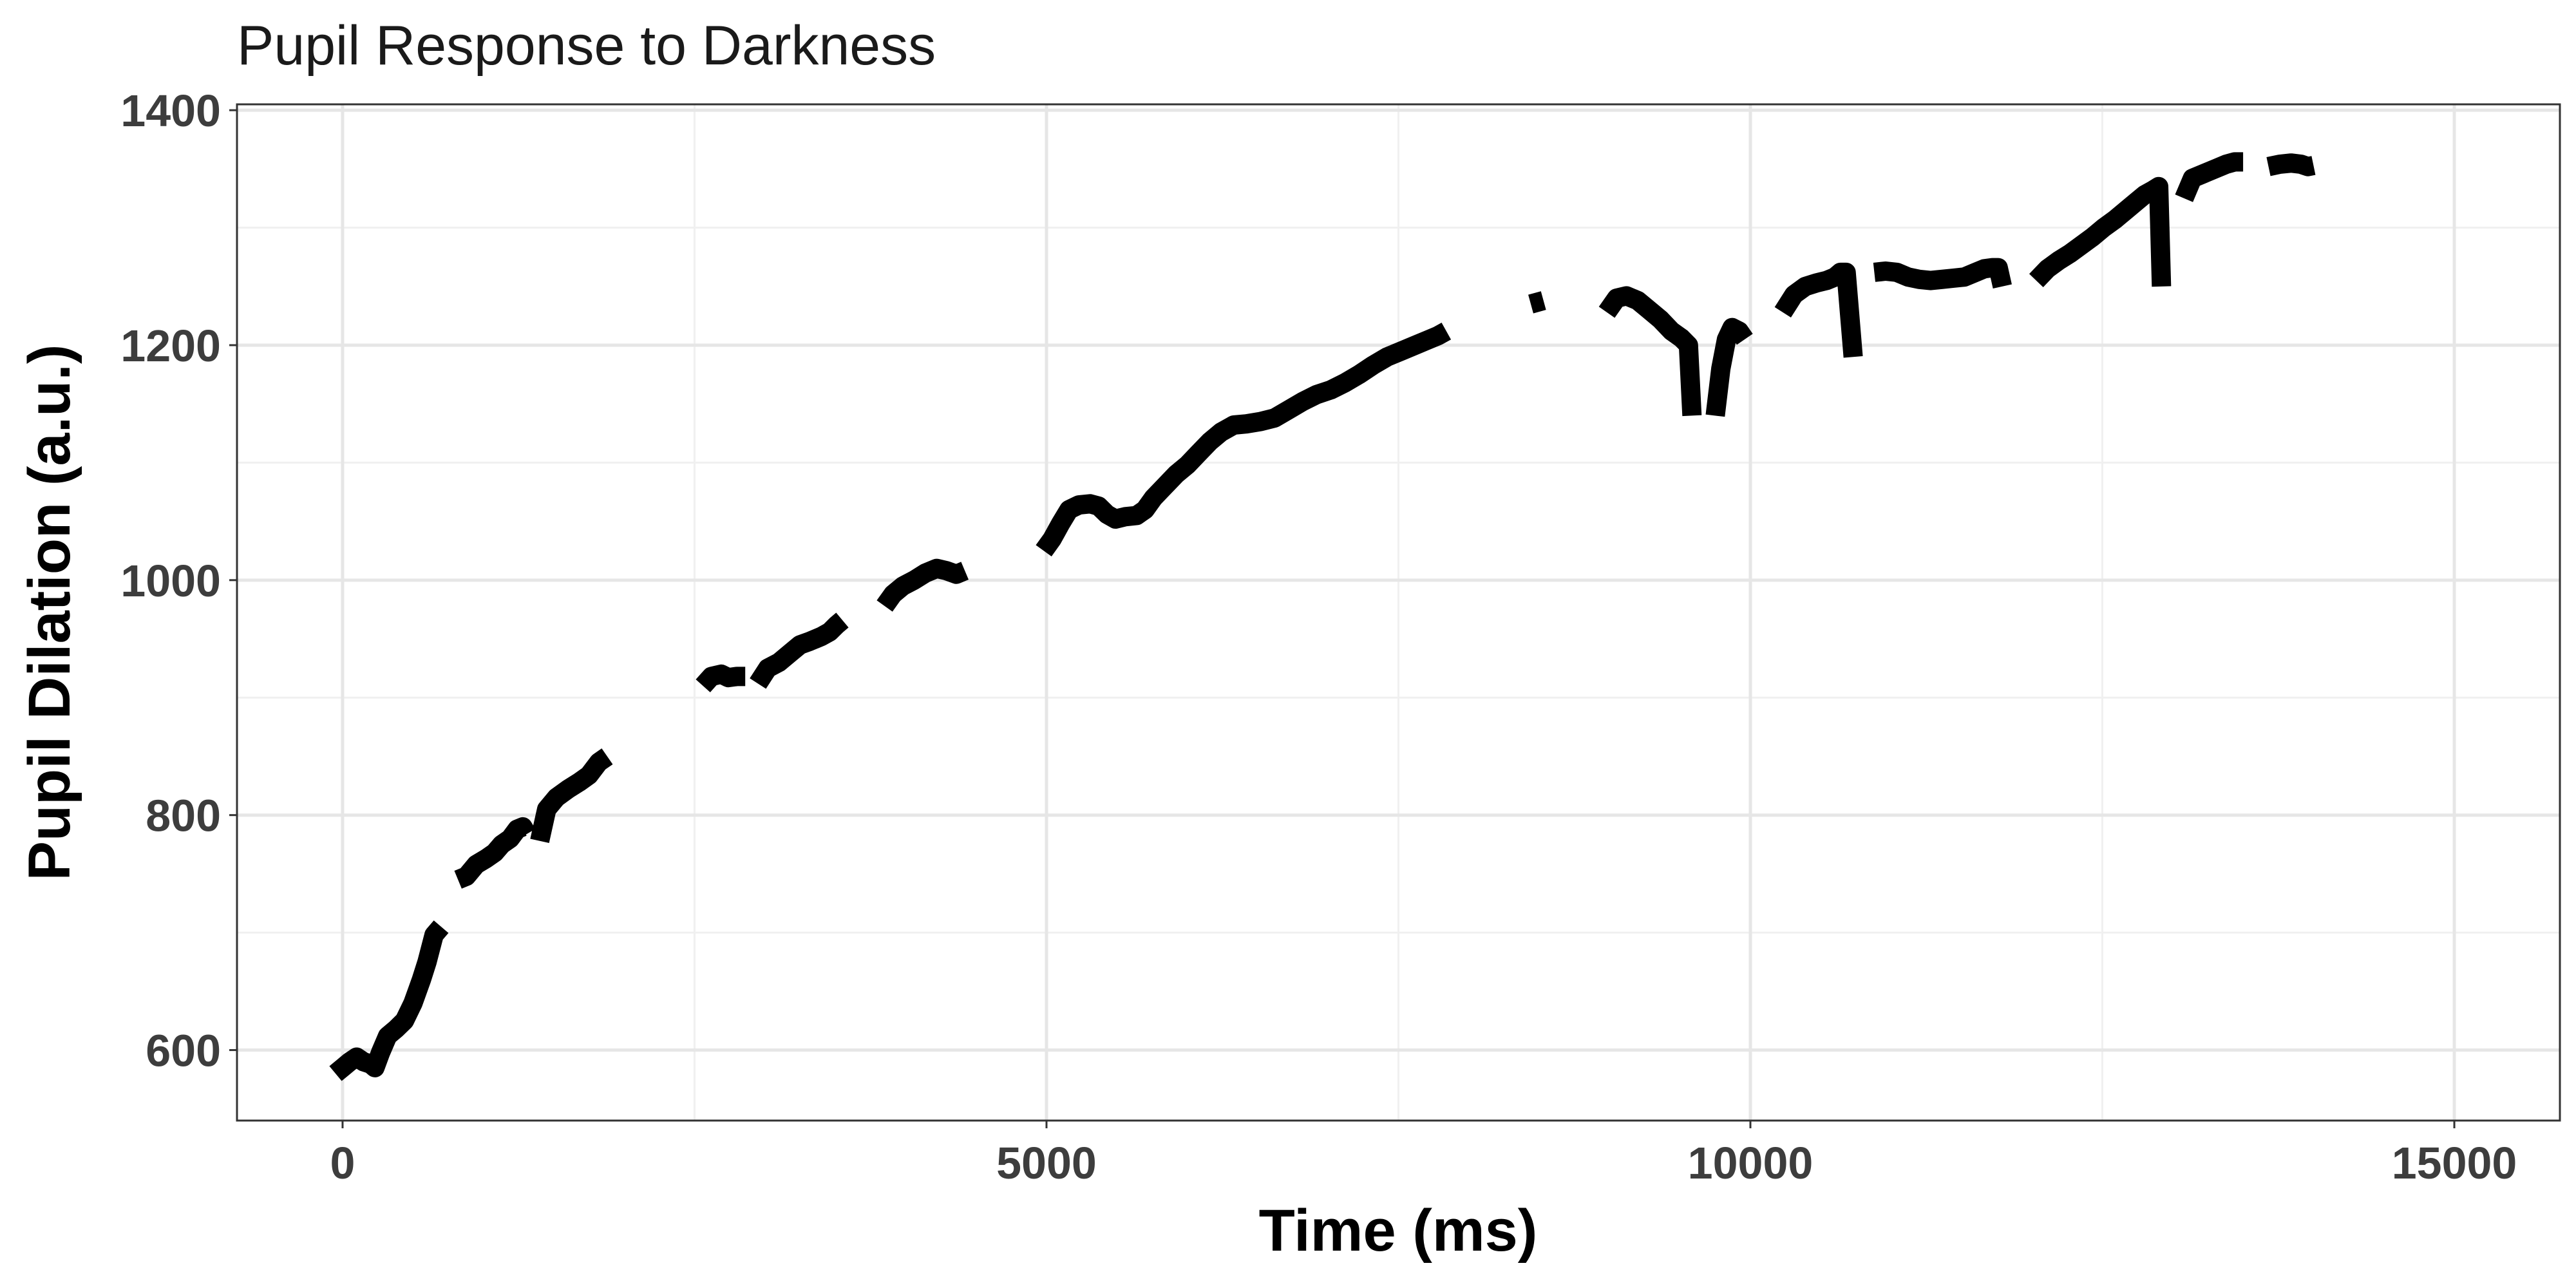 The image size is (2576, 1288). I want to click on y-axis: 600 800 1000 1200 1400, so click(178, 581).